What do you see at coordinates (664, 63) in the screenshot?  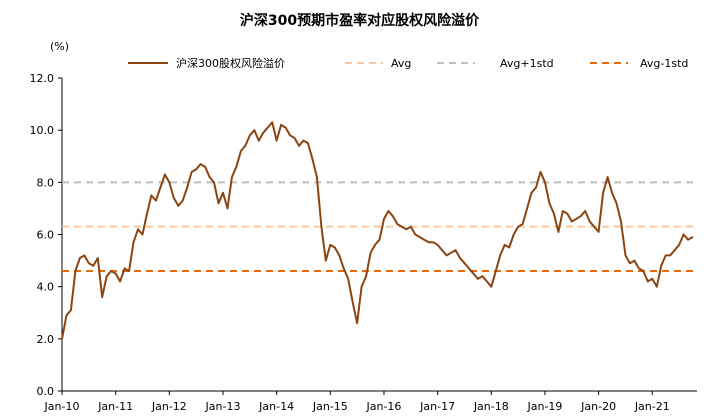 I see `legend-label: Avg-1std` at bounding box center [664, 63].